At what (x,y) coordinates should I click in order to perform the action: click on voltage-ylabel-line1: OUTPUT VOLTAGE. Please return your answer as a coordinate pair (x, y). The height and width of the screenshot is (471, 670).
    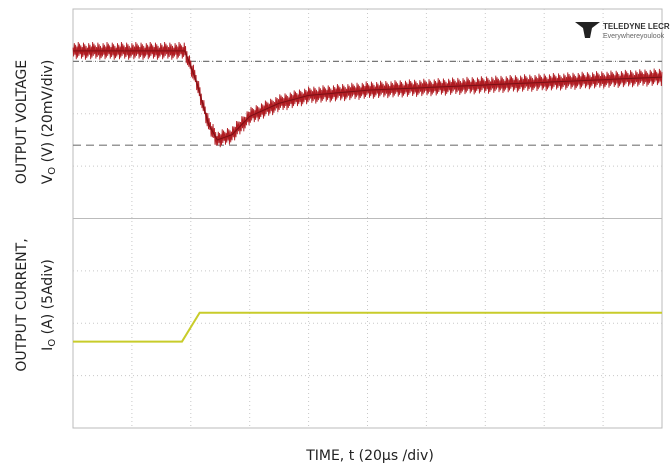
    Looking at the image, I should click on (22, 122).